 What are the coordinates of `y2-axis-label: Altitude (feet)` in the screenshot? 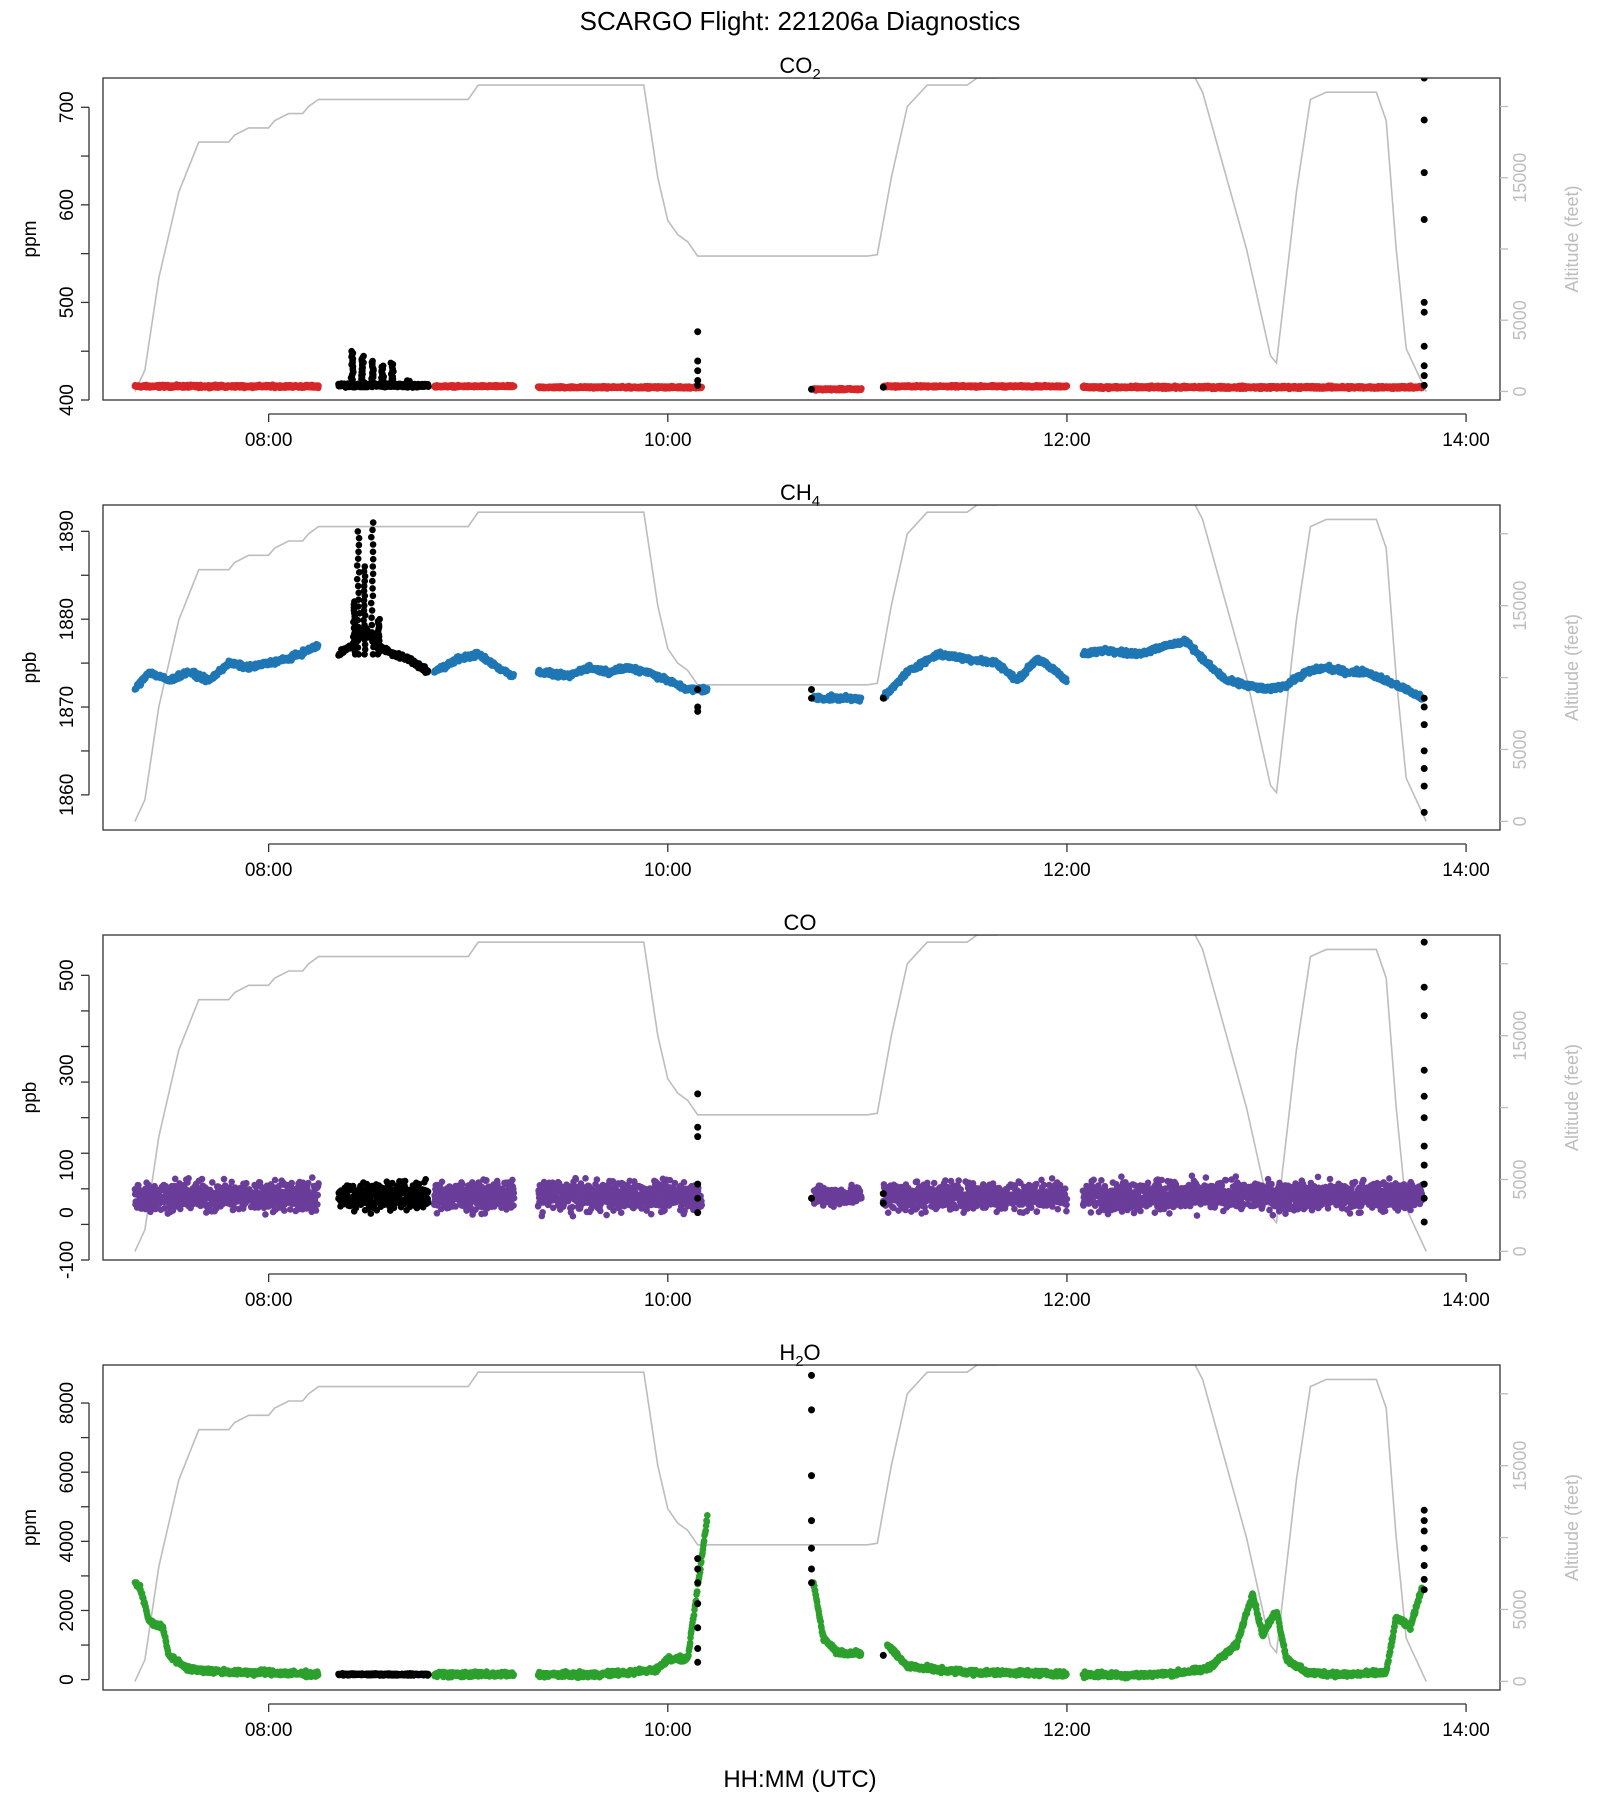 It's located at (1572, 238).